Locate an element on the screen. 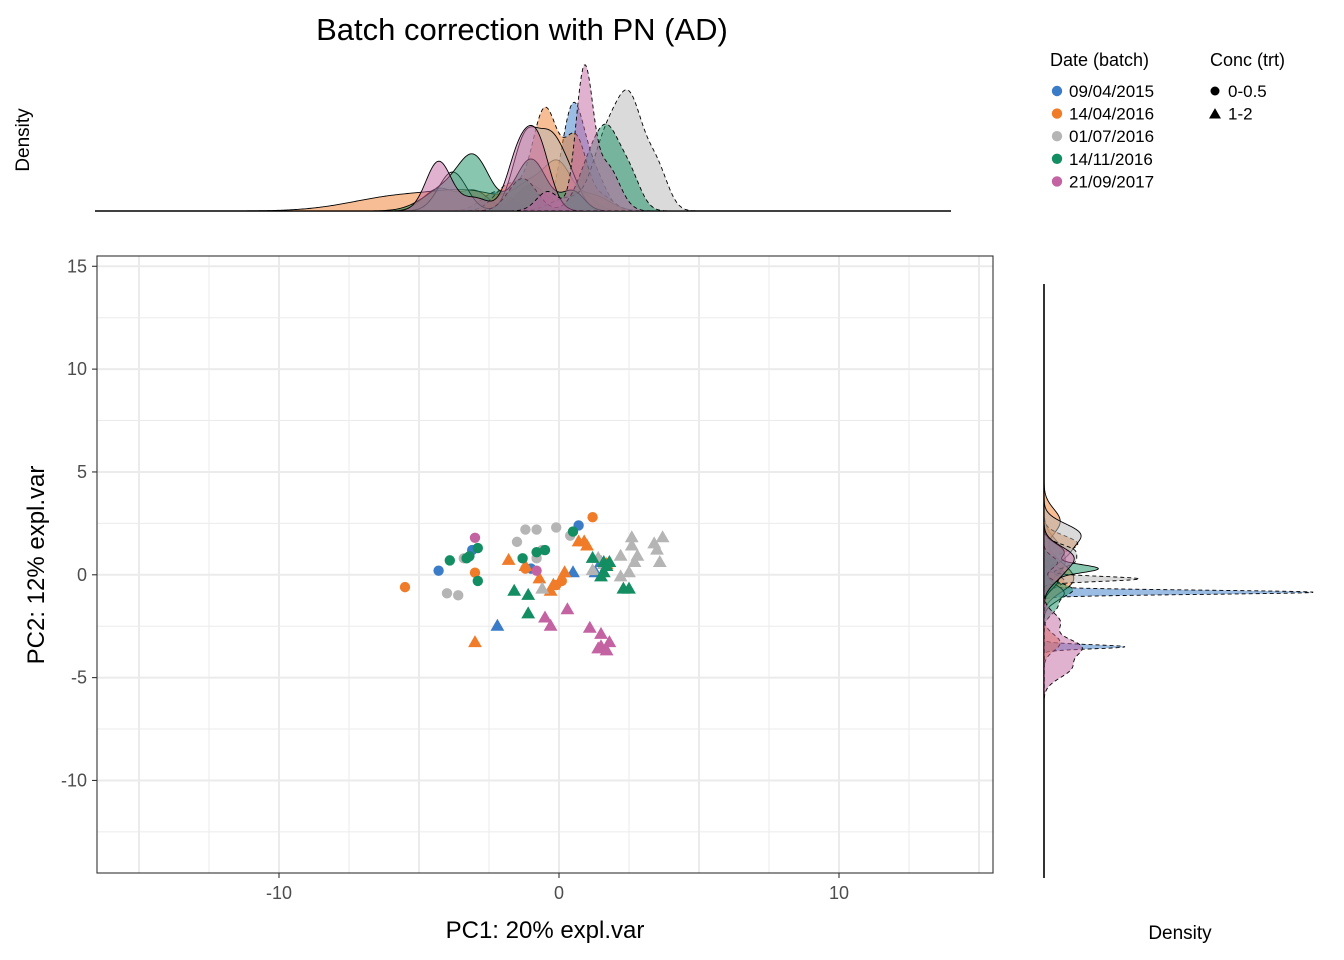 Image resolution: width=1344 pixels, height=960 pixels. y-tick-label: -5 is located at coordinates (79, 678).